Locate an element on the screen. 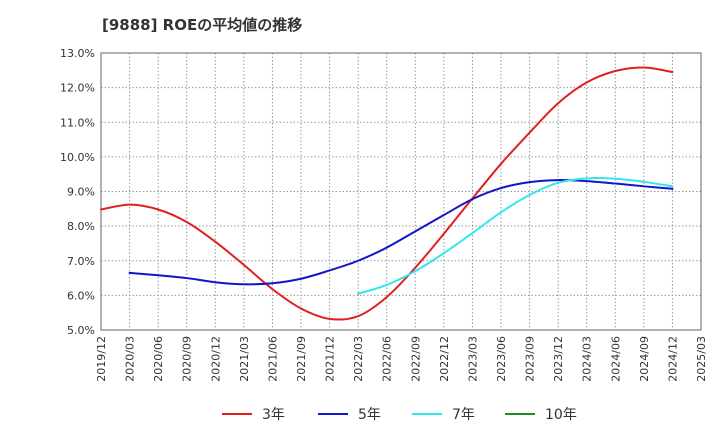  x-tick-label: 2024/06 is located at coordinates (615, 359).